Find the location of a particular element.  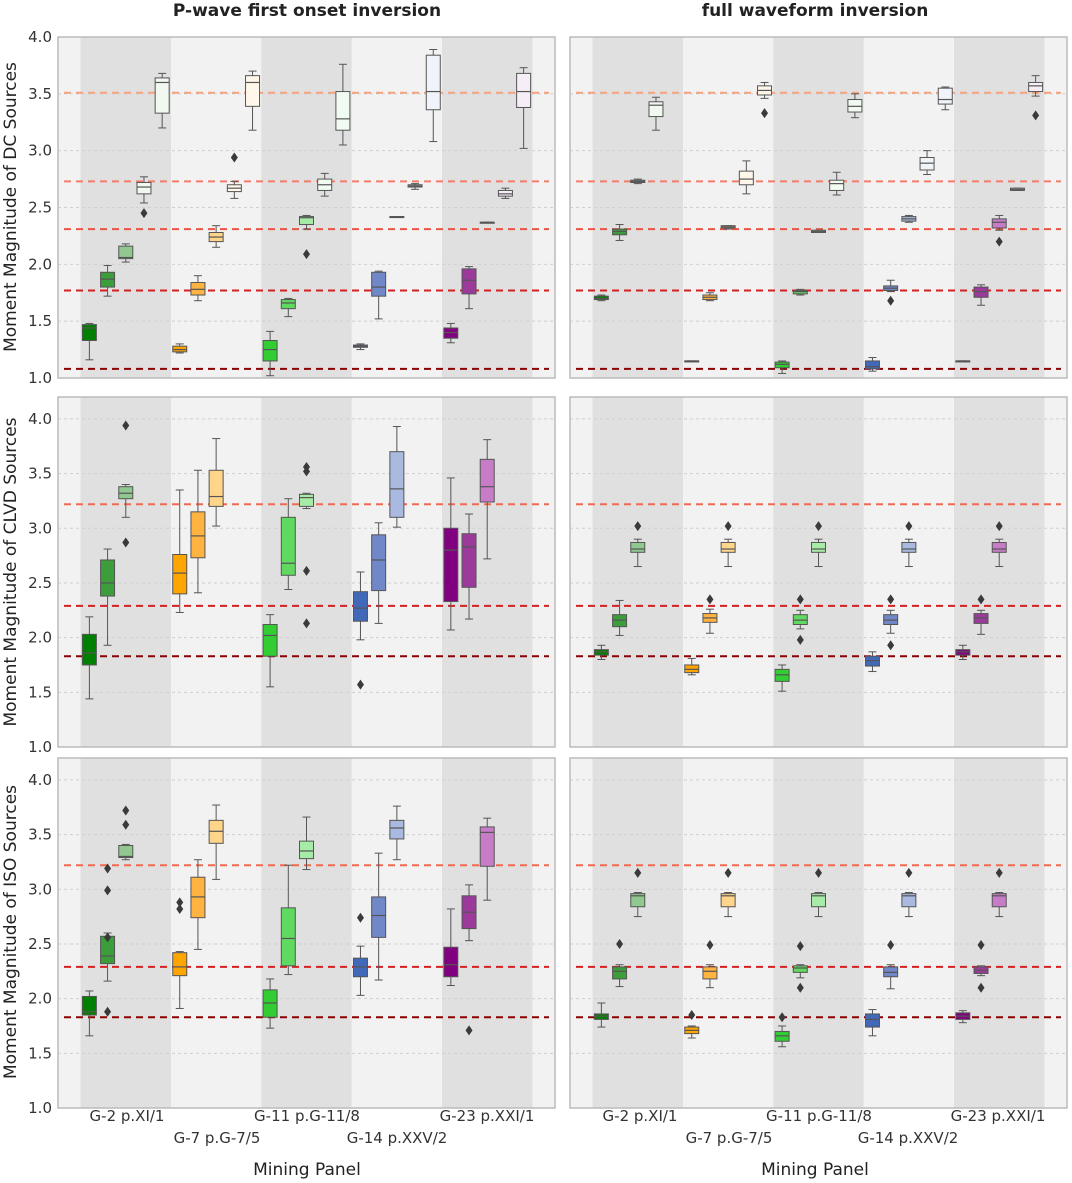

x-tick-label: G-2 p.XI/1 is located at coordinates (640, 1116).